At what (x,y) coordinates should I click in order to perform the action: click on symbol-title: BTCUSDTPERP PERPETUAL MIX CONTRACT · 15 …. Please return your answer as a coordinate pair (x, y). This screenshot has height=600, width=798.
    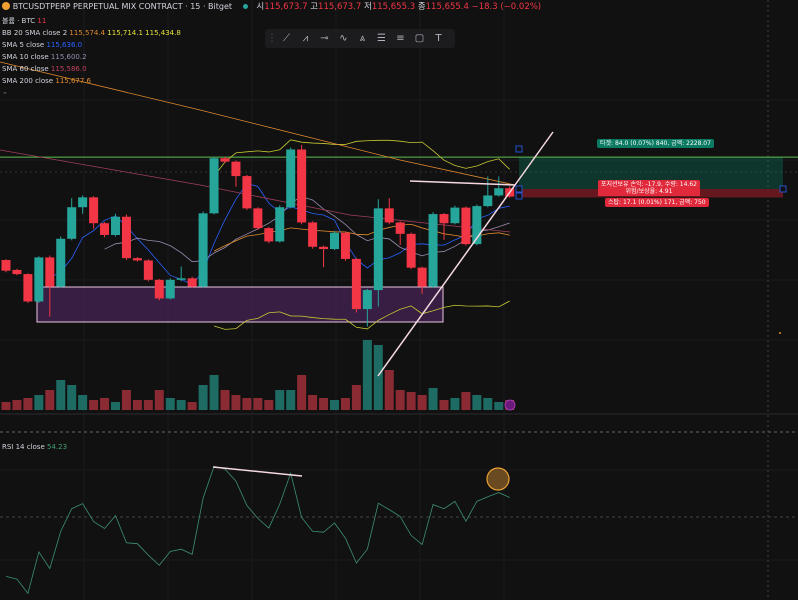
    Looking at the image, I should click on (122, 6).